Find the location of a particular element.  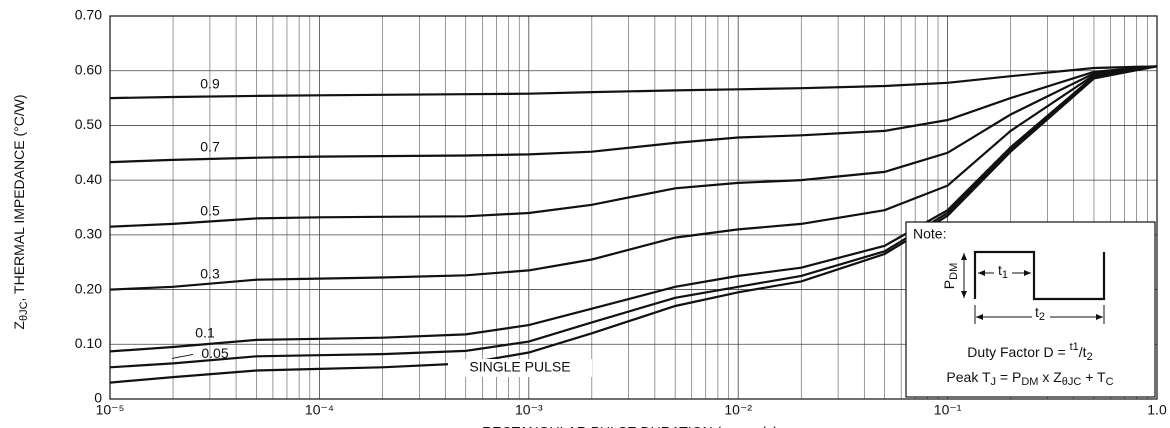

y-tick-label: 0.40 is located at coordinates (88, 179).